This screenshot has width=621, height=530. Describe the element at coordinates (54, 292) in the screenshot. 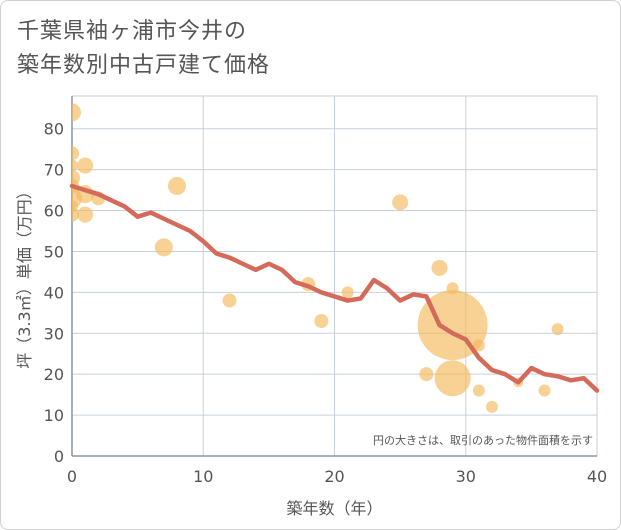

I see `y-tick-label: 40` at that location.